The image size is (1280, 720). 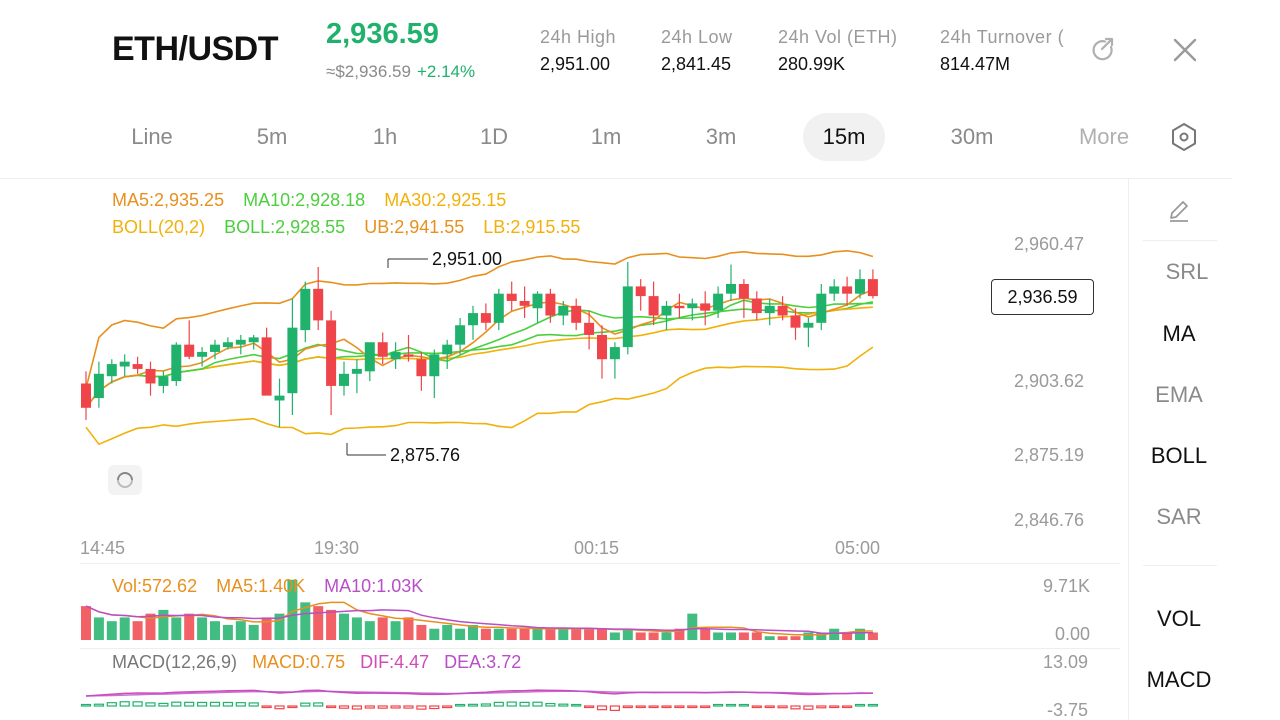 I want to click on ma-legend: MA5:2,935.25 MA10:2,928.18 MA30:2,925.15, so click(x=309, y=200).